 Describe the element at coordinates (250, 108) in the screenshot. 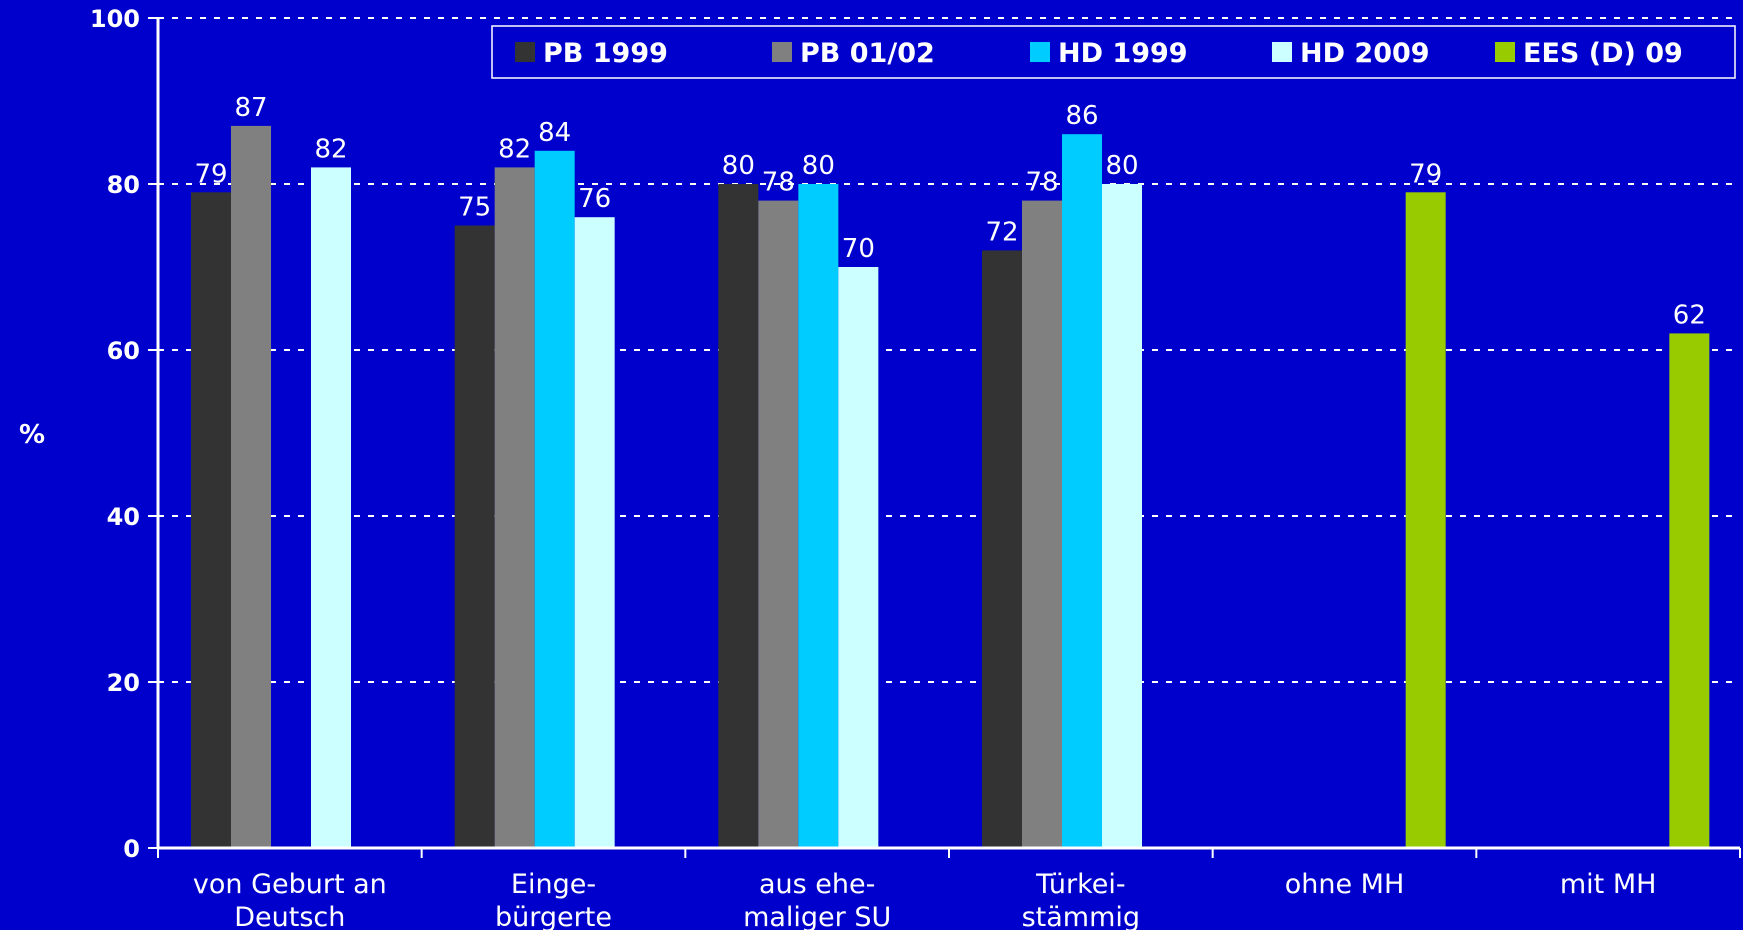

I see `data-label: 87` at that location.